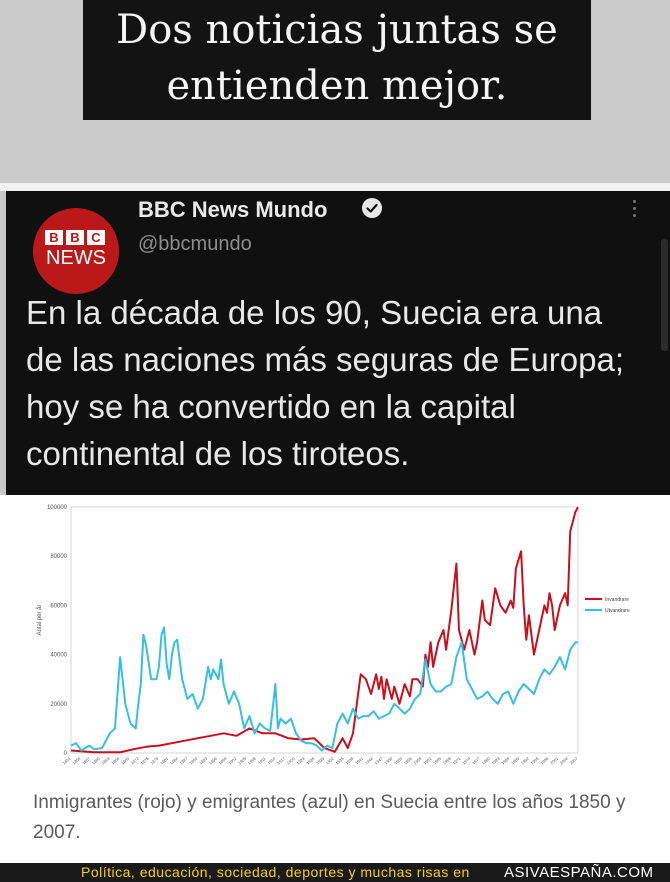 The image size is (670, 882). I want to click on headline-line-1: Dos noticias juntas se, so click(337, 30).